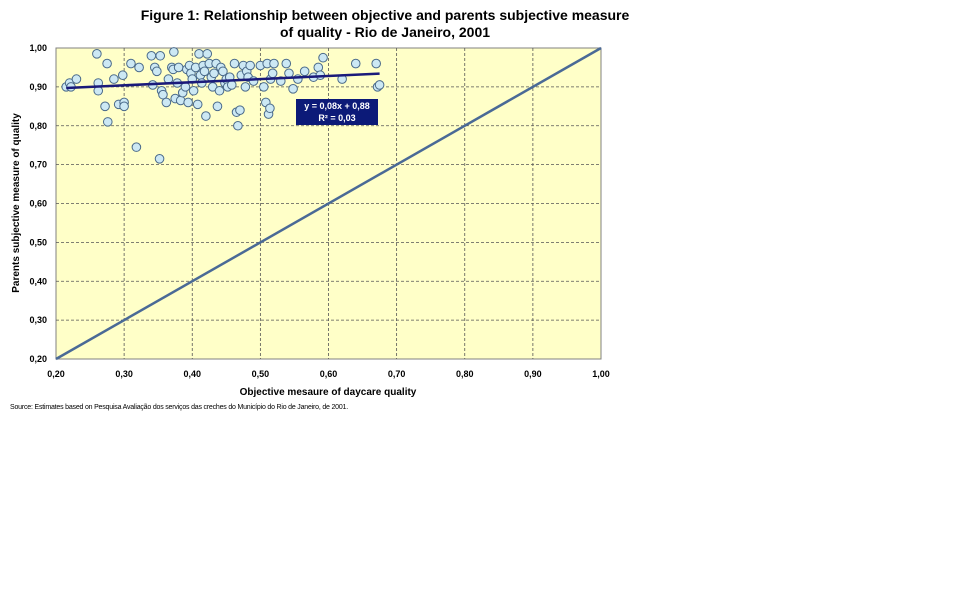  I want to click on x-tick-label: 1,00, so click(601, 374).